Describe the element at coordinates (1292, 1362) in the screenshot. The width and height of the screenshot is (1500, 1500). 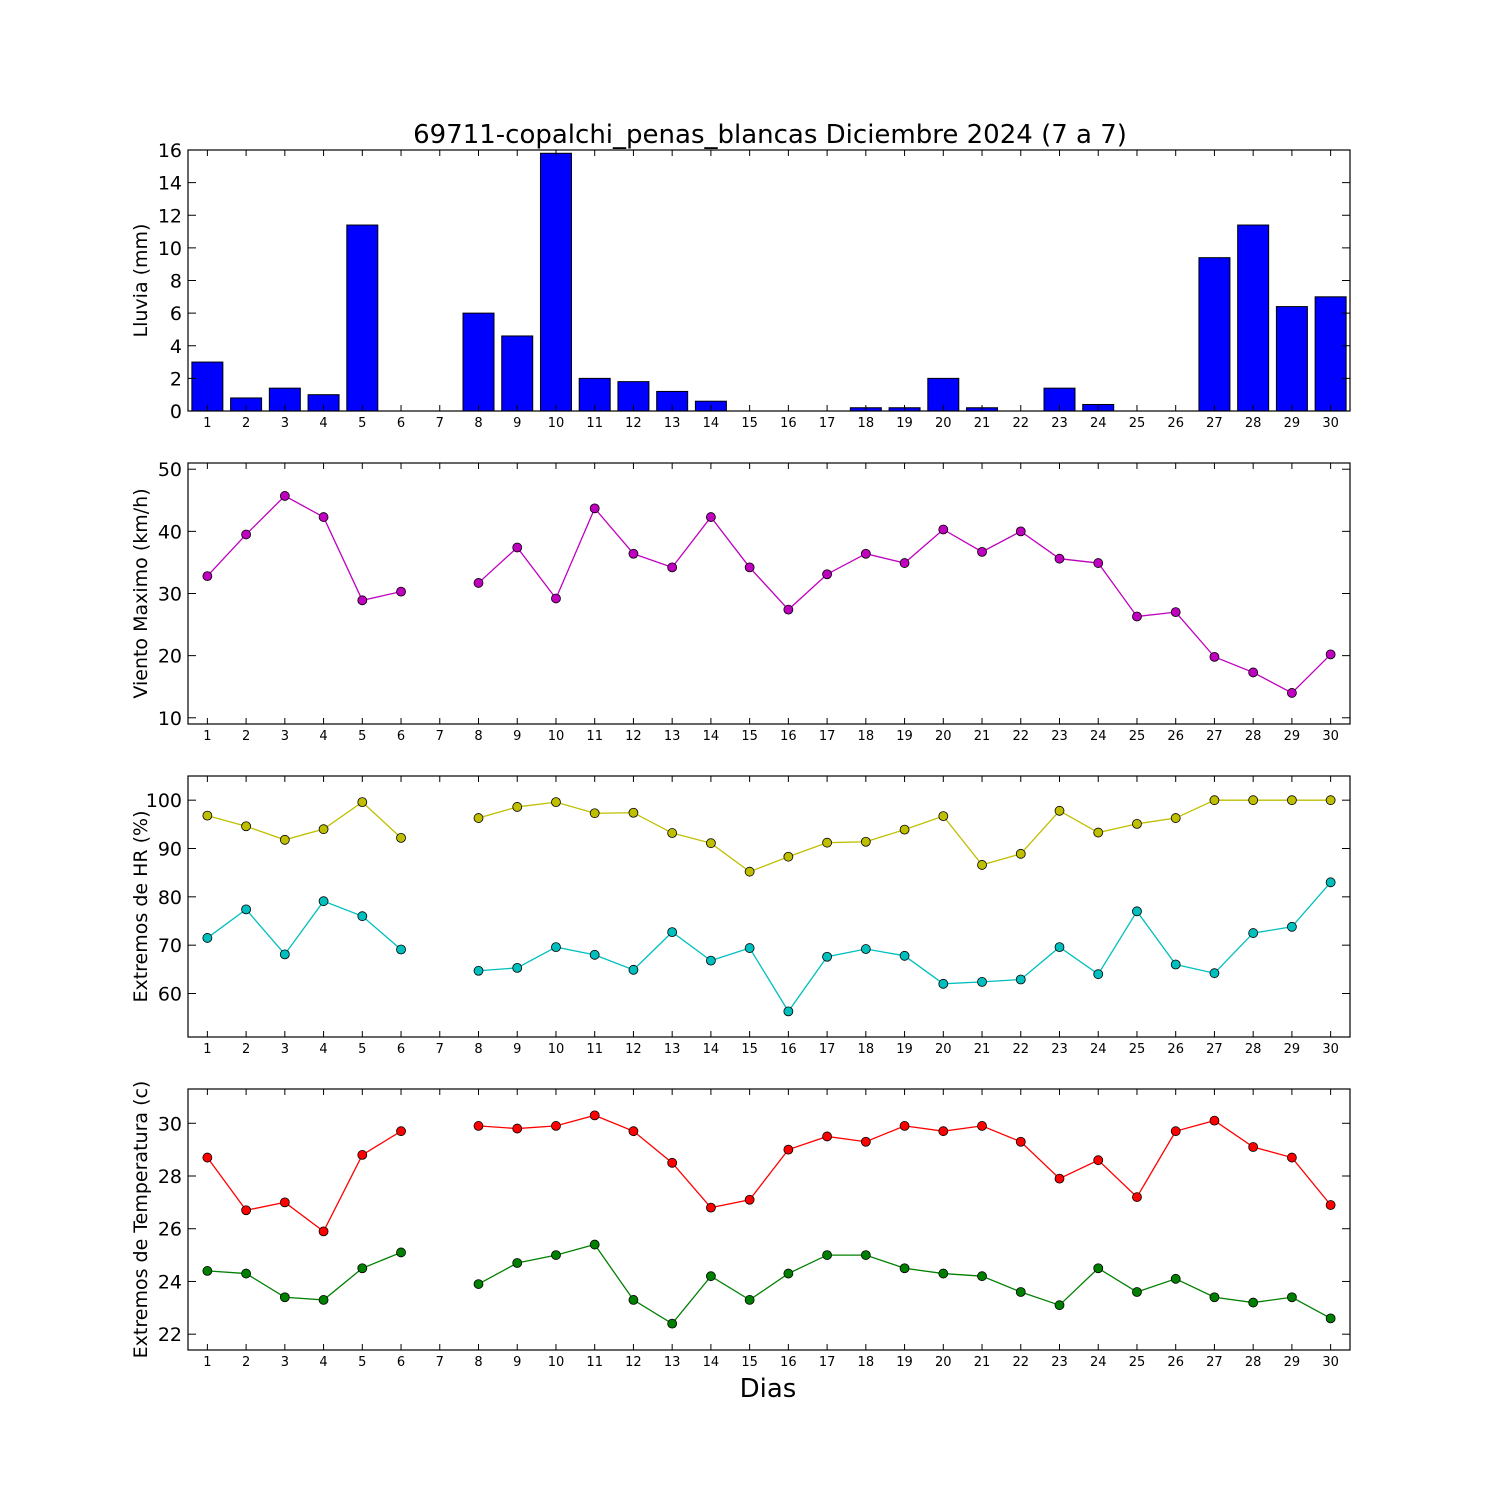
I see `temperature-x-tick-label: 29` at that location.